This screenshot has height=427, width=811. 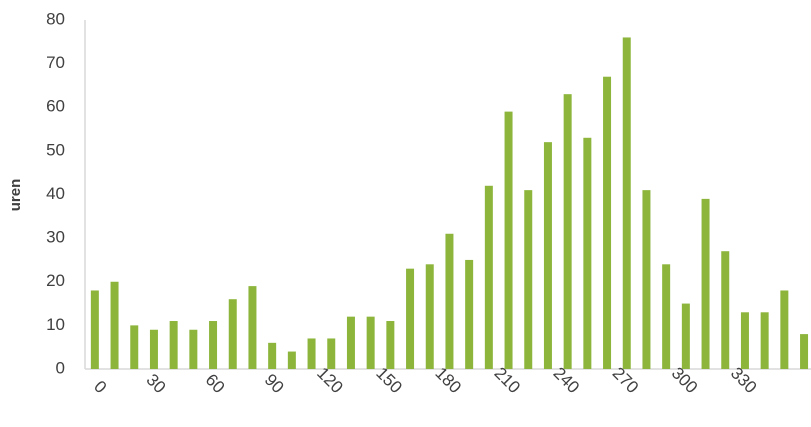 I want to click on x-tick-label: 90, so click(x=274, y=383).